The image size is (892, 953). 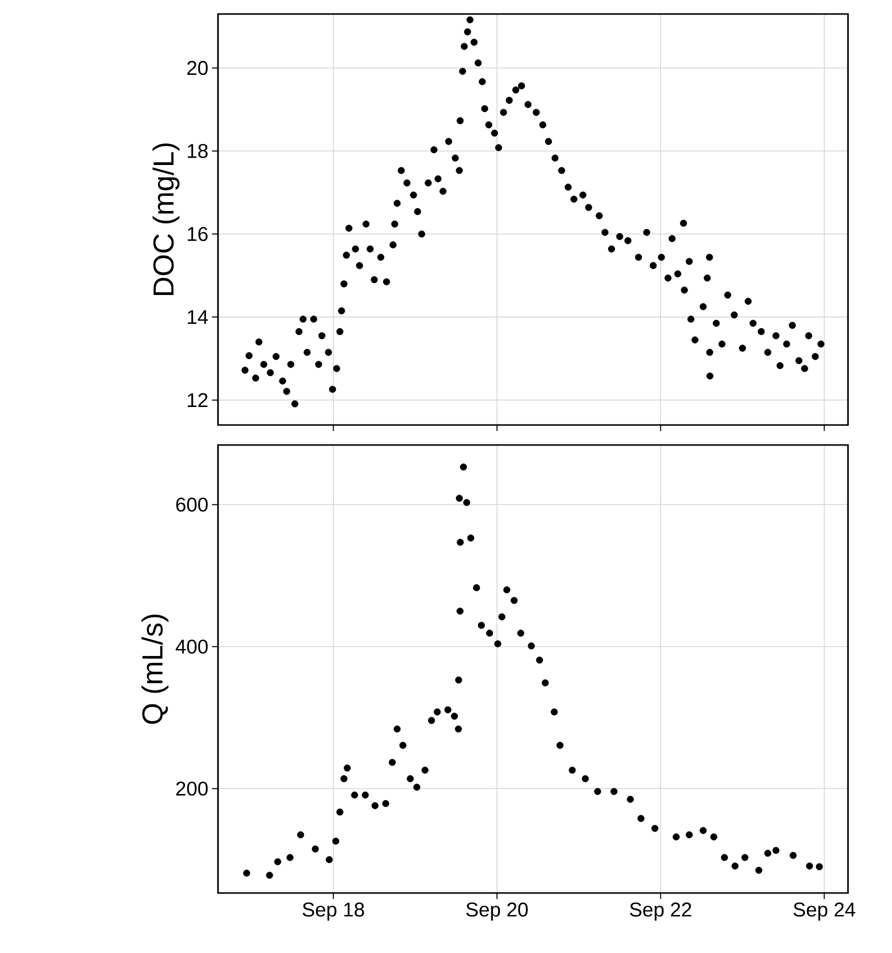 What do you see at coordinates (497, 911) in the screenshot?
I see `x-tick-label: Sep 20` at bounding box center [497, 911].